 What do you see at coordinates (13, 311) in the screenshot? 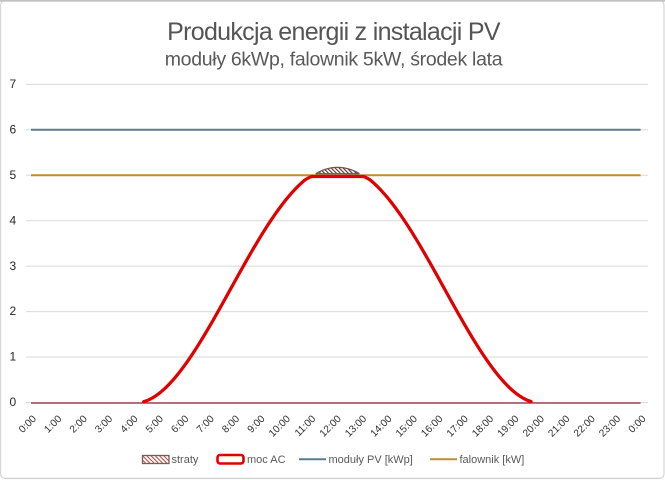
I see `svg-text: 2` at bounding box center [13, 311].